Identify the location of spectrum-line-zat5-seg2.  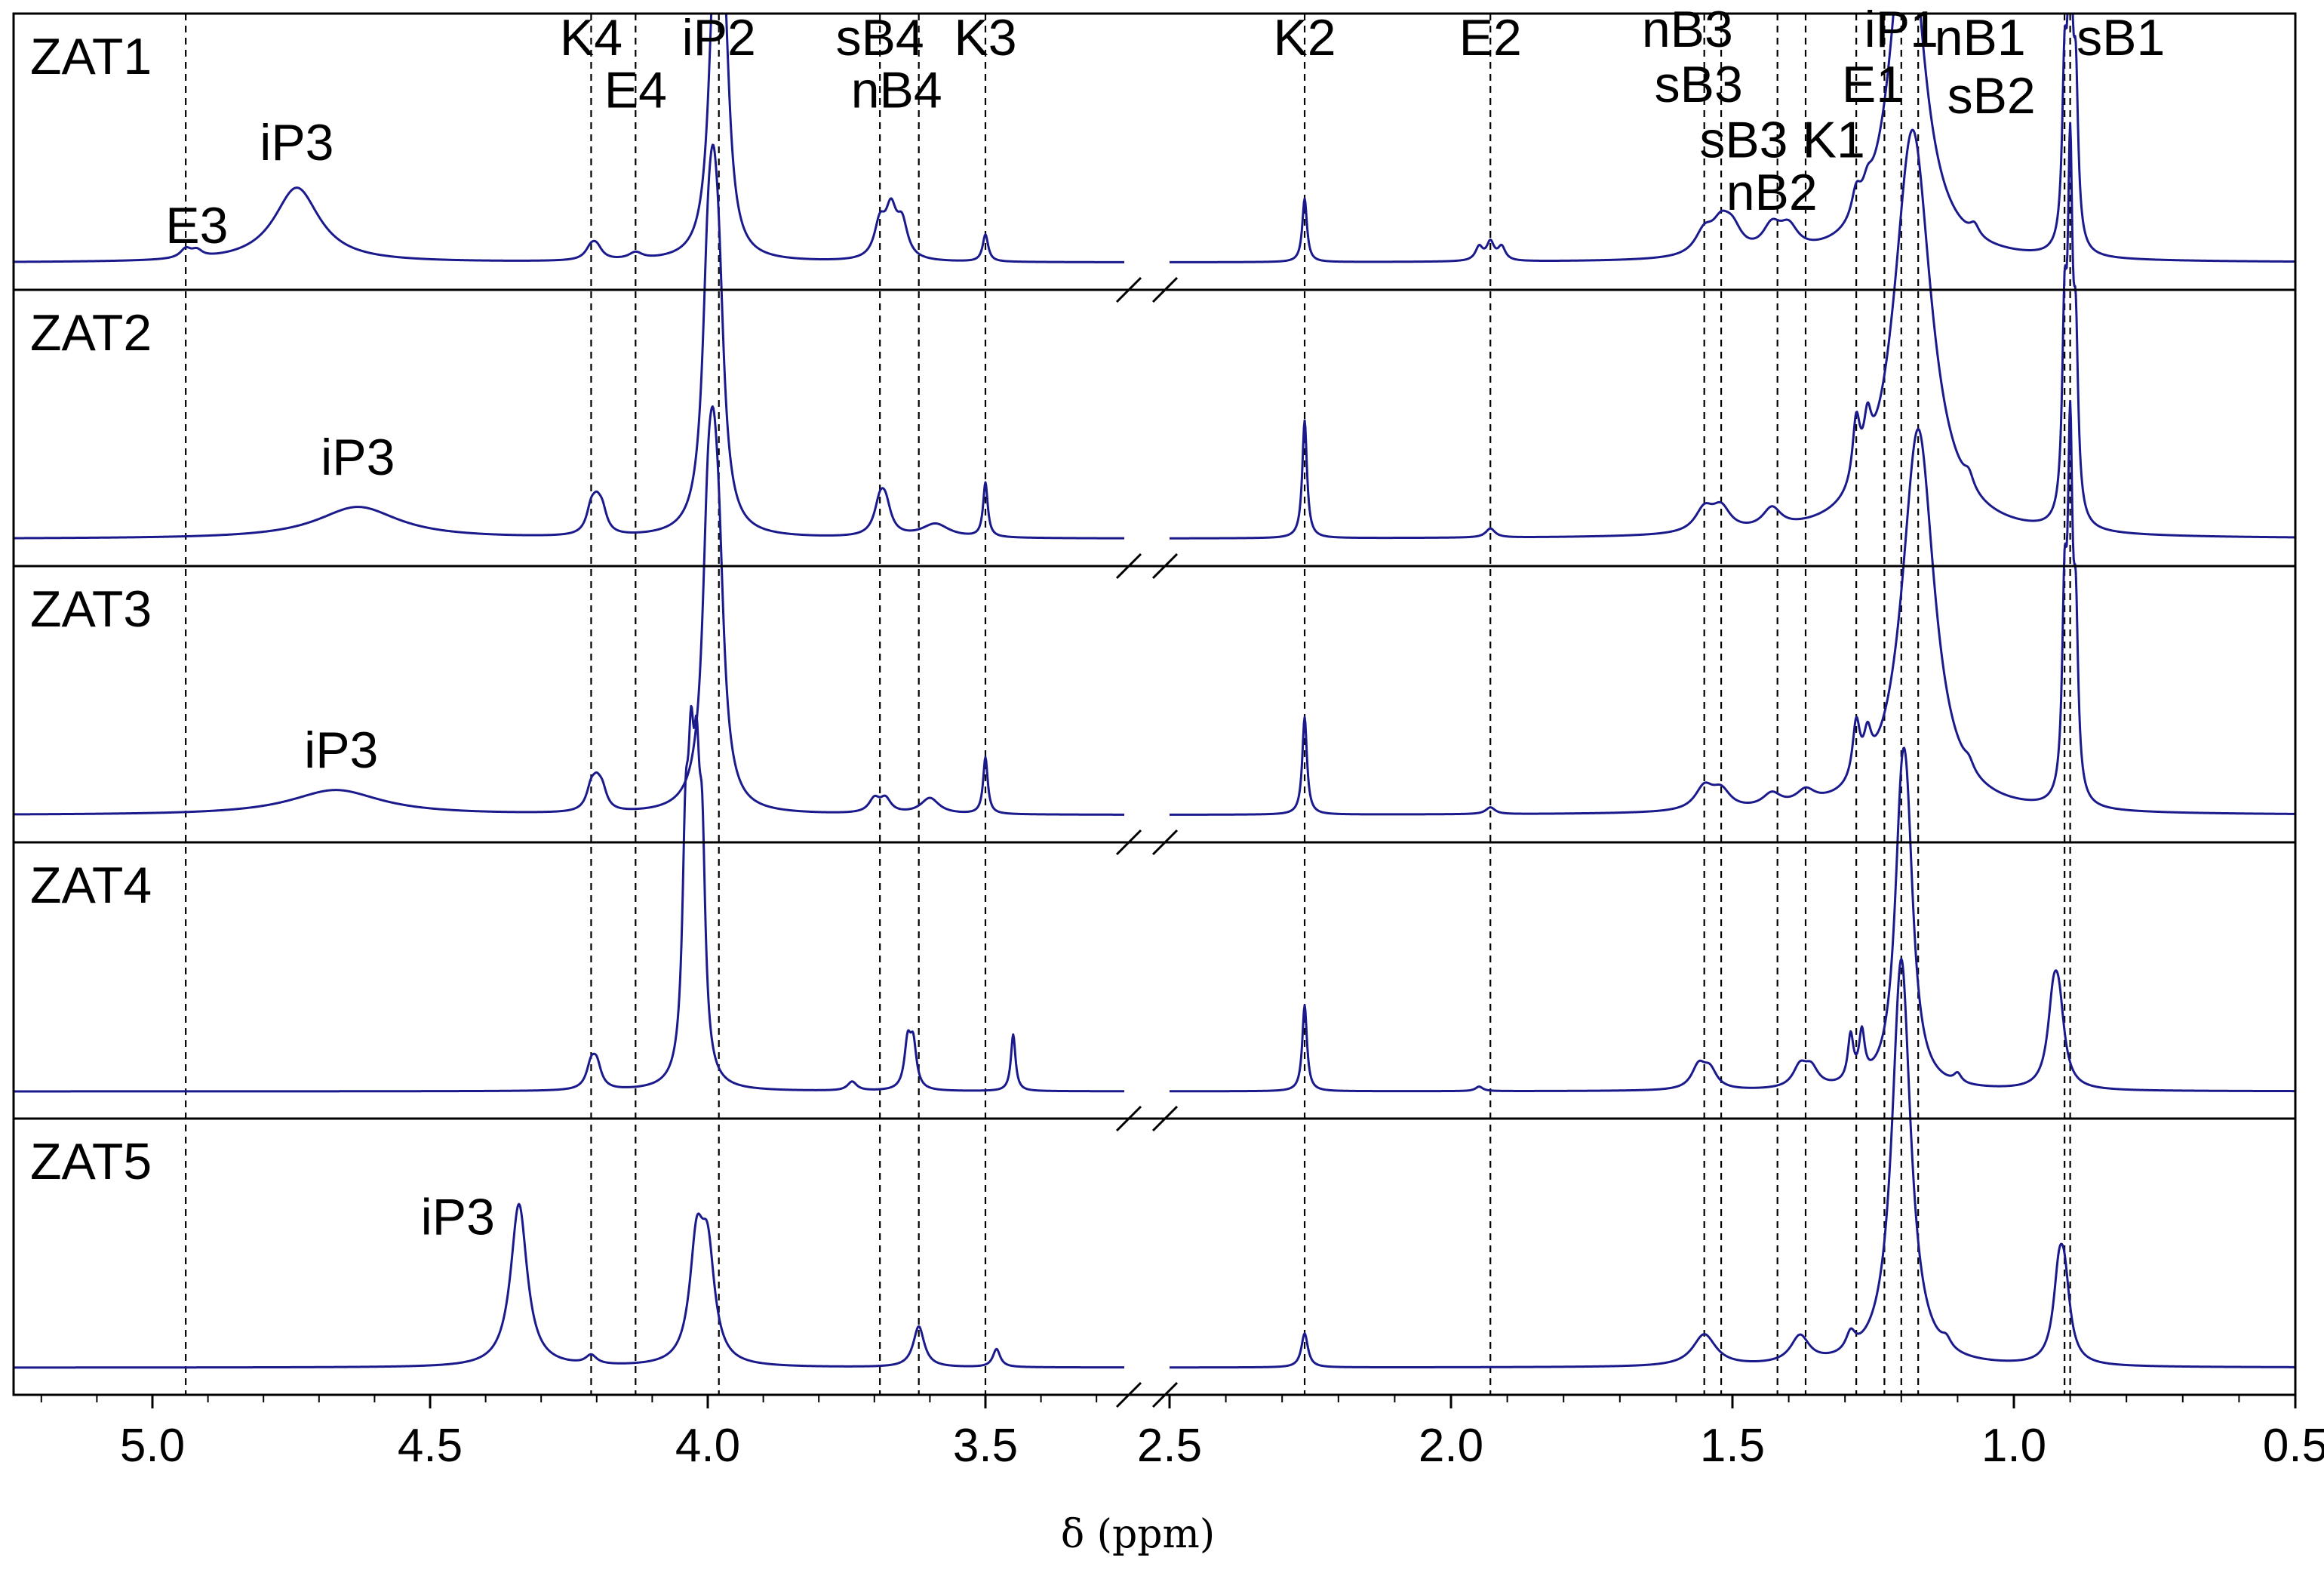
(1732, 1163).